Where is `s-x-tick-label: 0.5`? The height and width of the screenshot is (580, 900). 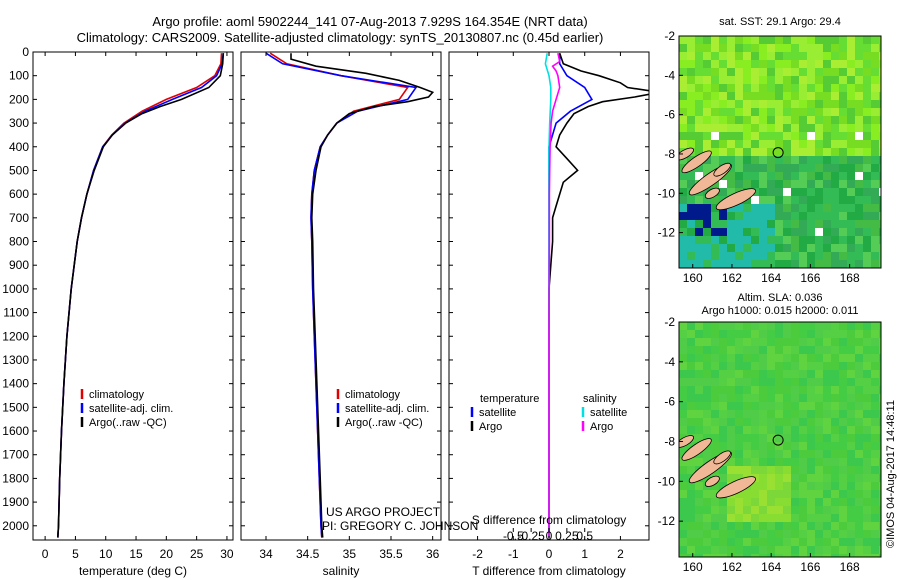 s-x-tick-label: 0.5 is located at coordinates (584, 536).